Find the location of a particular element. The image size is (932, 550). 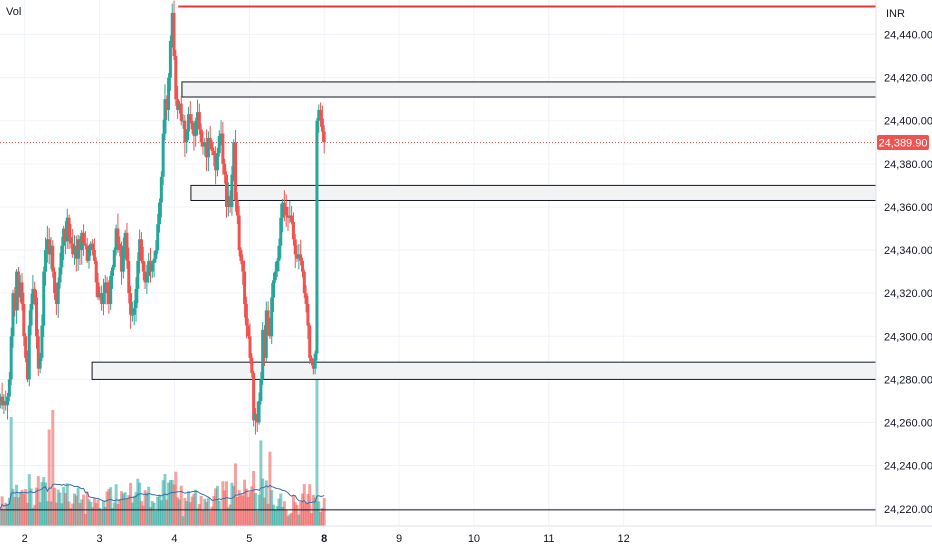

price-tick-label: 24,240.00 is located at coordinates (908, 467).